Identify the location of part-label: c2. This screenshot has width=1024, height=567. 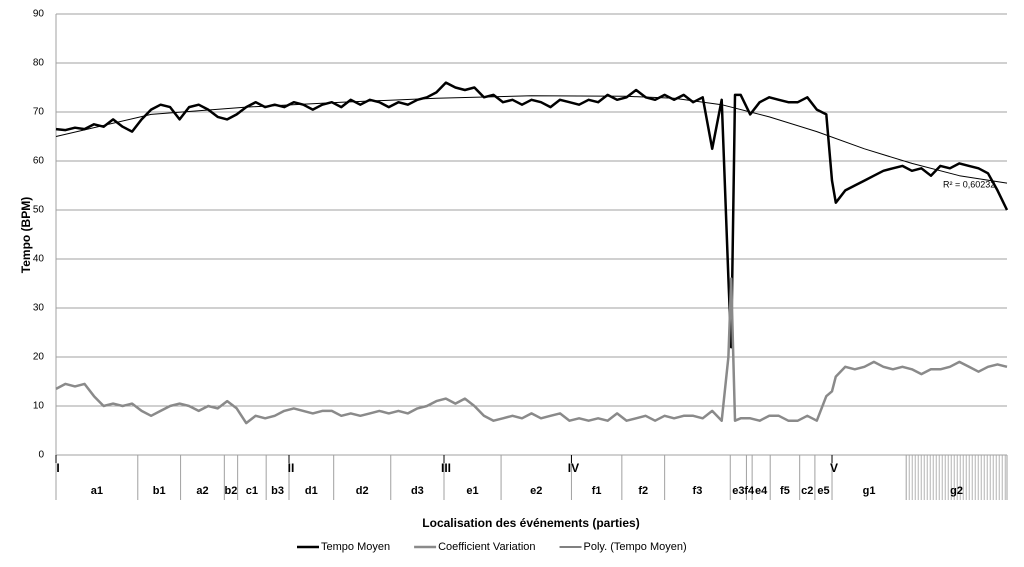
(807, 491).